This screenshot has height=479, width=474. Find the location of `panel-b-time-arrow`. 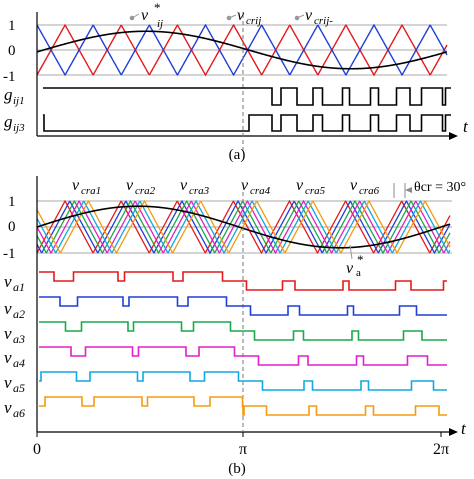

panel-b-time-arrow is located at coordinates (453, 432).